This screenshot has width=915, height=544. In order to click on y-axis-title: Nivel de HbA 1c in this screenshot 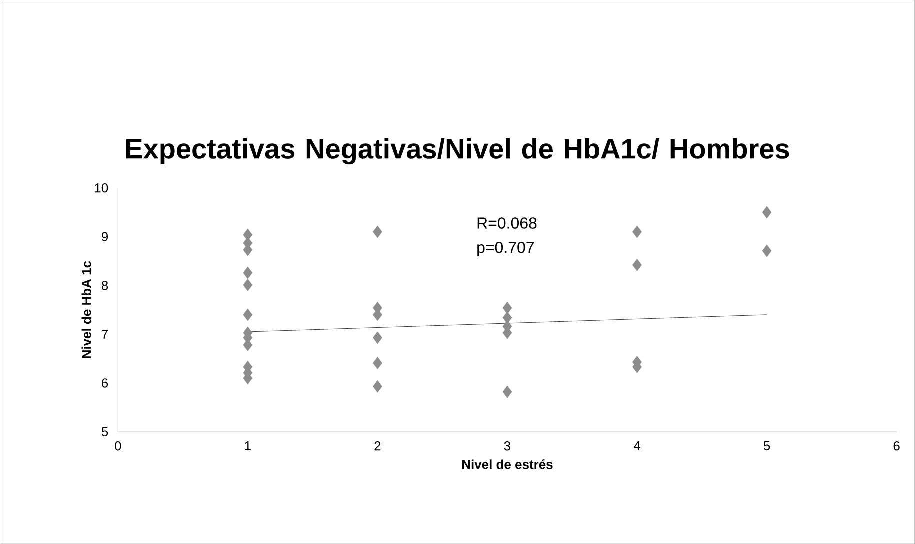, I will do `click(87, 309)`.